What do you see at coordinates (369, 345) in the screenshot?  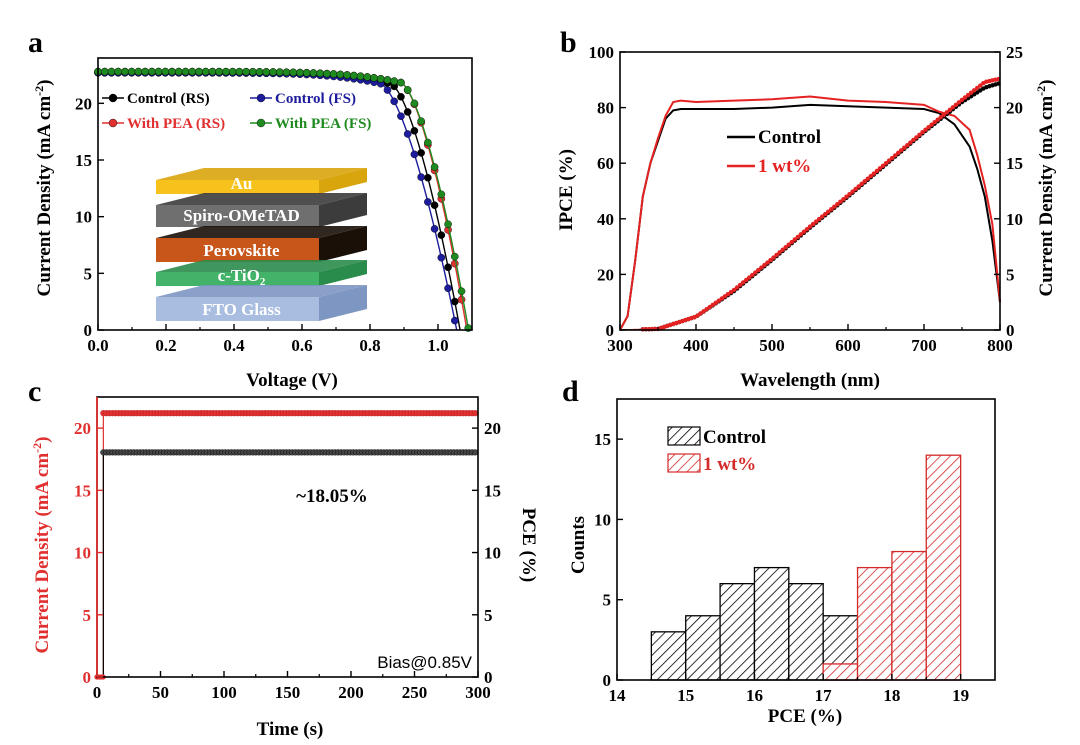 I see `x-a-tick-label: 0.8` at bounding box center [369, 345].